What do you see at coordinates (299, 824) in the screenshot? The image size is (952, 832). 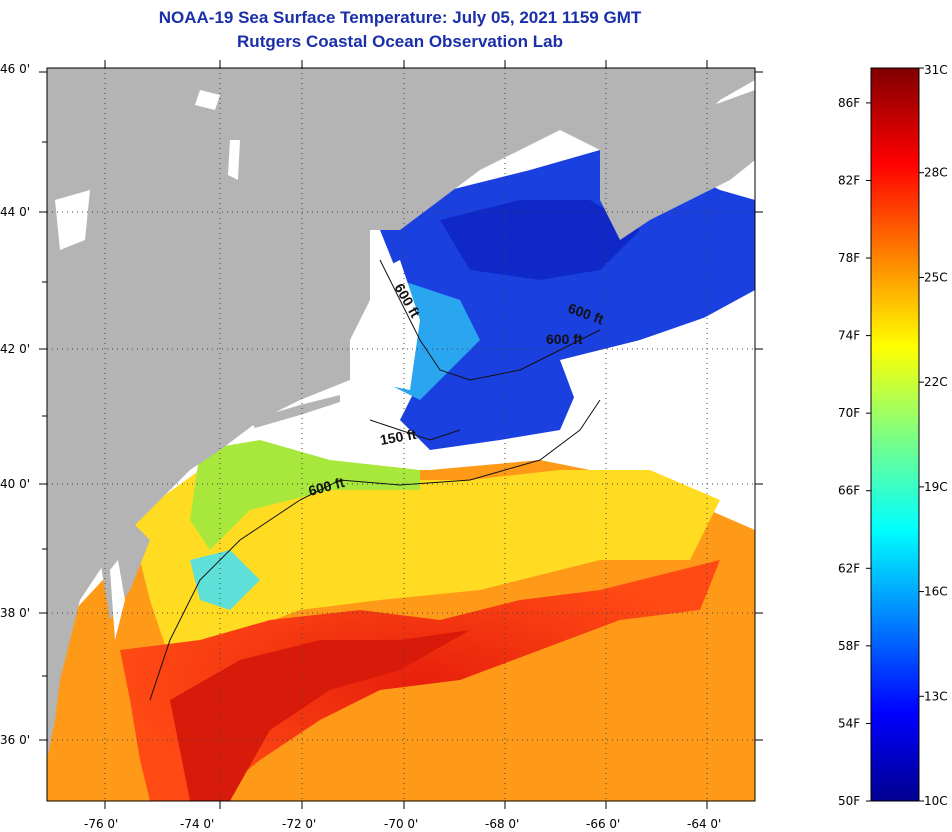 I see `lon-label: -72 0'` at bounding box center [299, 824].